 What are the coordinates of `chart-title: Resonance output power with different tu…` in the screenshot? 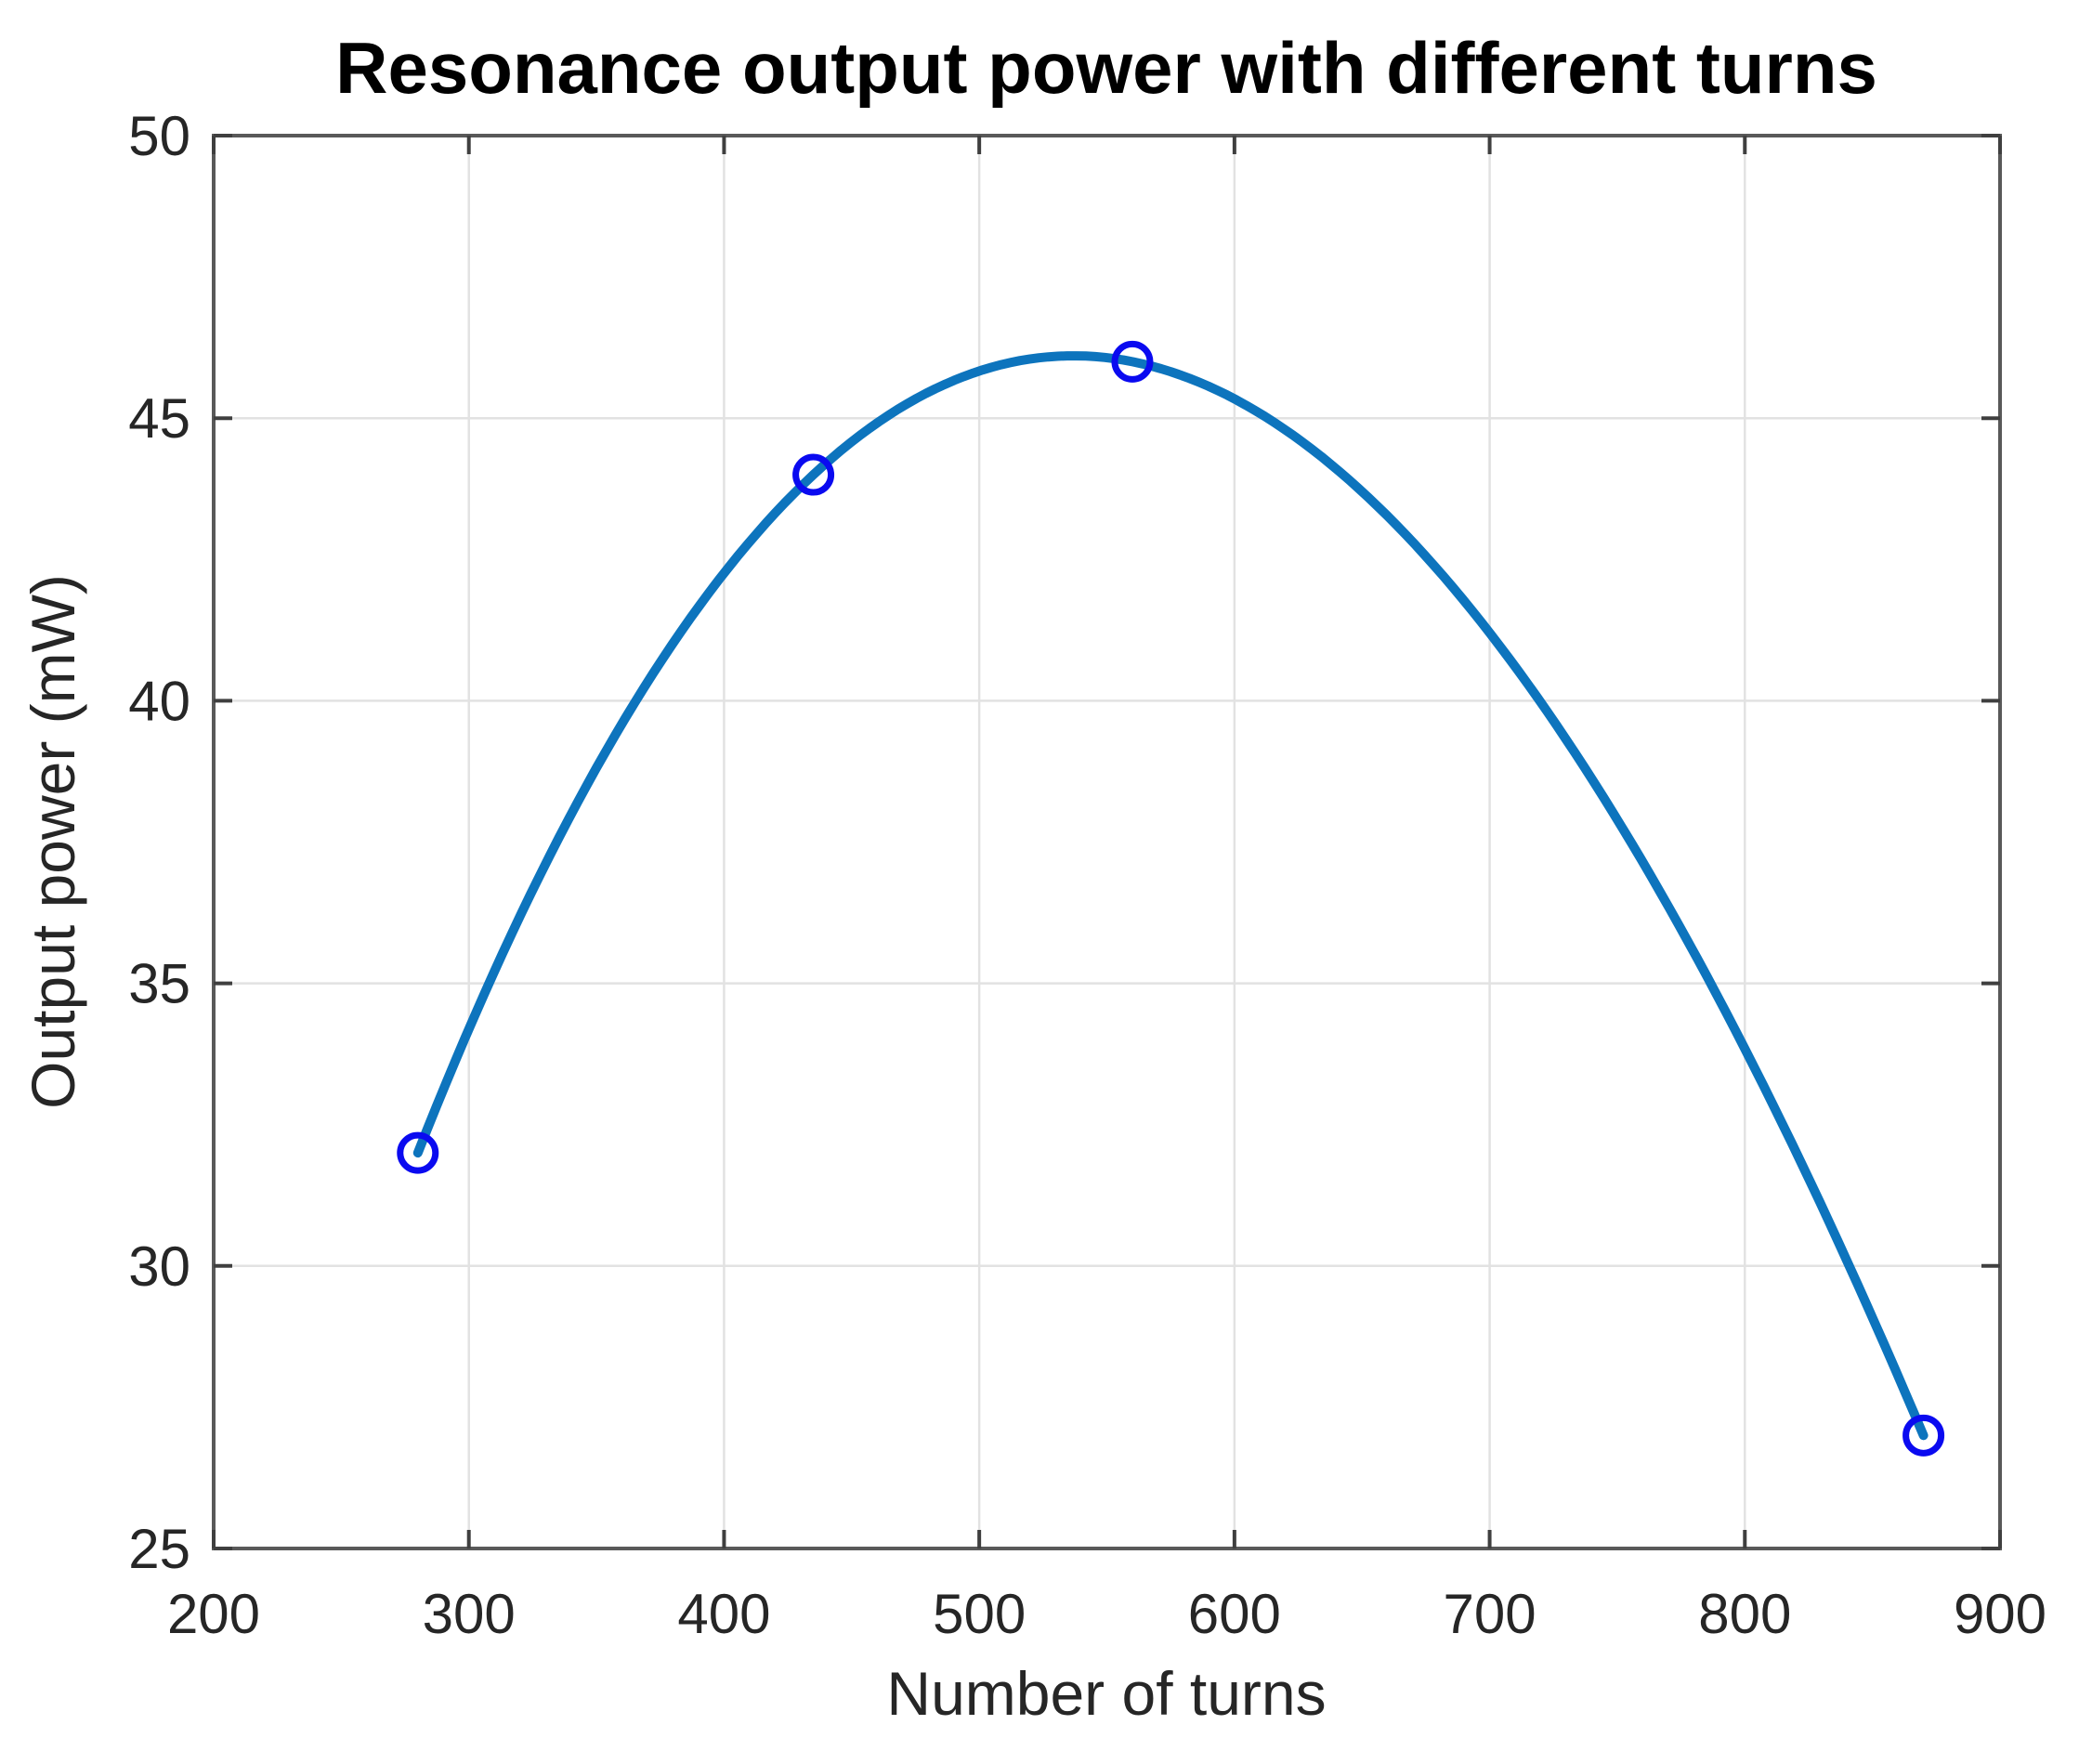 It's located at (1106, 68).